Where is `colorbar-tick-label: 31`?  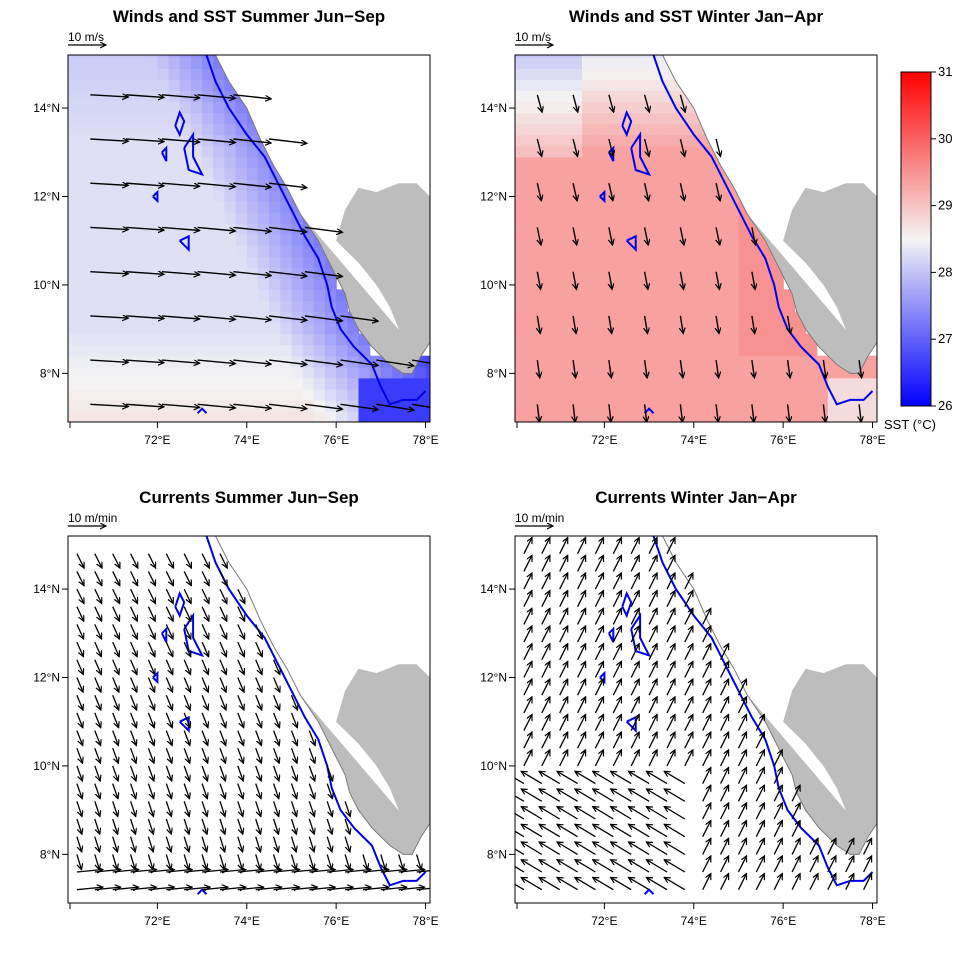
colorbar-tick-label: 31 is located at coordinates (945, 71).